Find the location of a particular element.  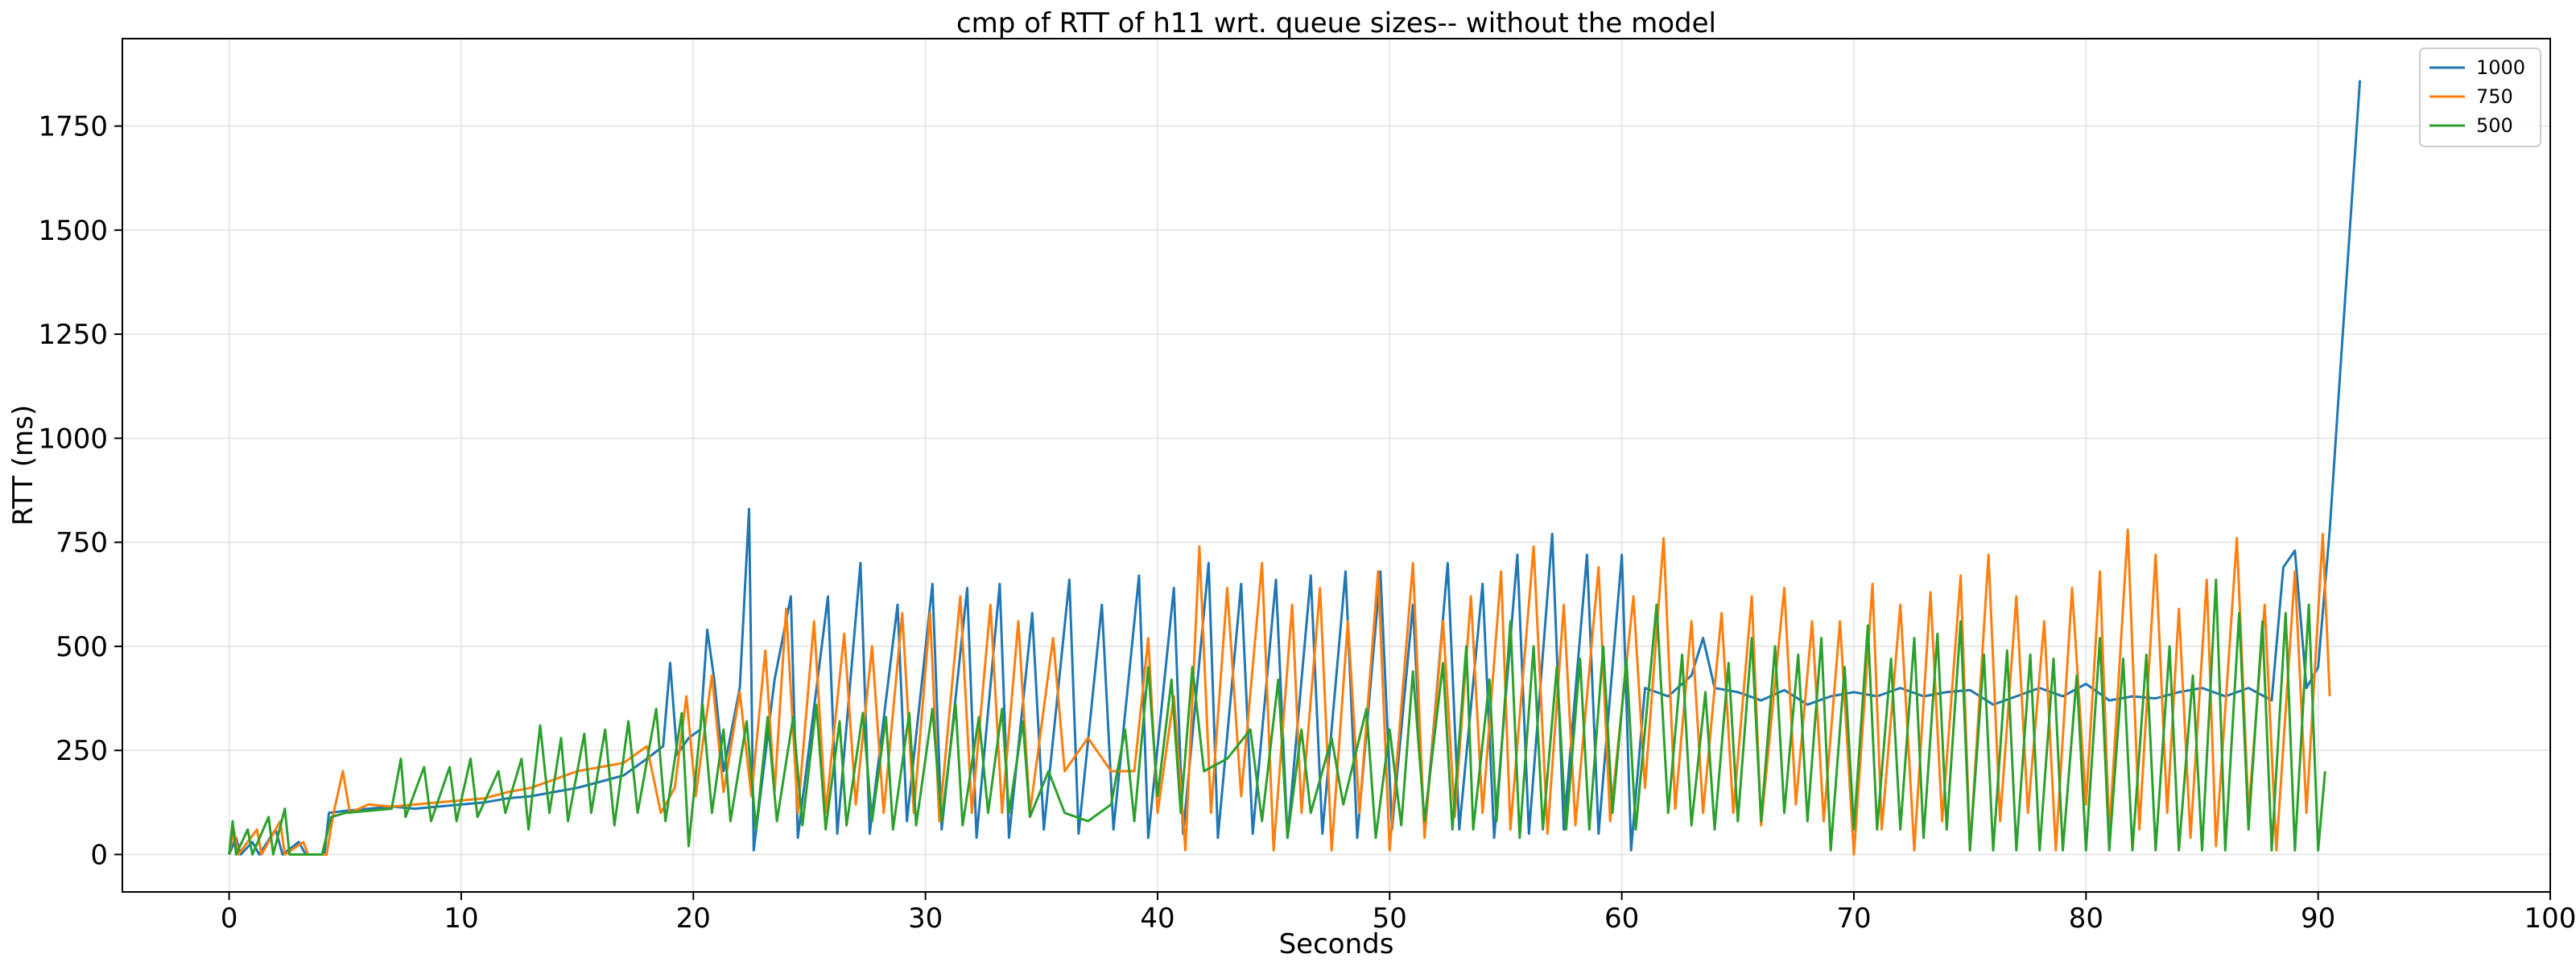

y-tick-label: 250 is located at coordinates (82, 751).